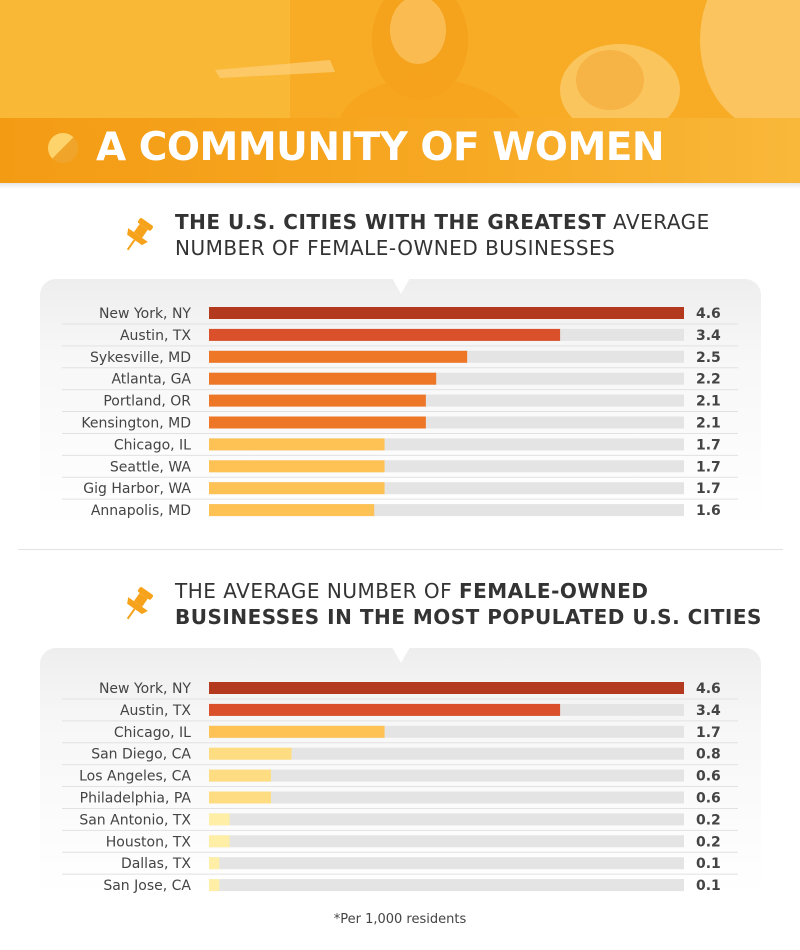  I want to click on category-label: Houston, TX, so click(149, 842).